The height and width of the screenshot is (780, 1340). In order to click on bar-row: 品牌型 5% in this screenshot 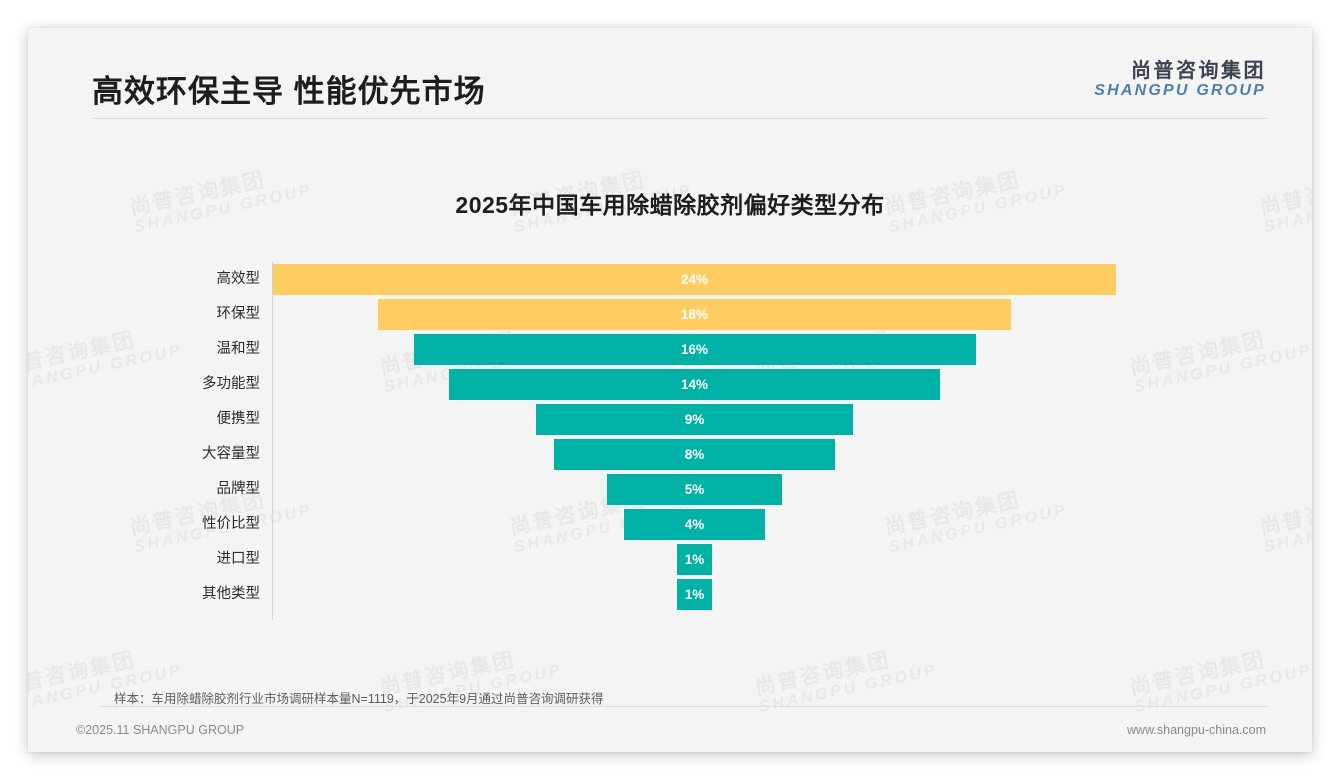, I will do `click(670, 489)`.